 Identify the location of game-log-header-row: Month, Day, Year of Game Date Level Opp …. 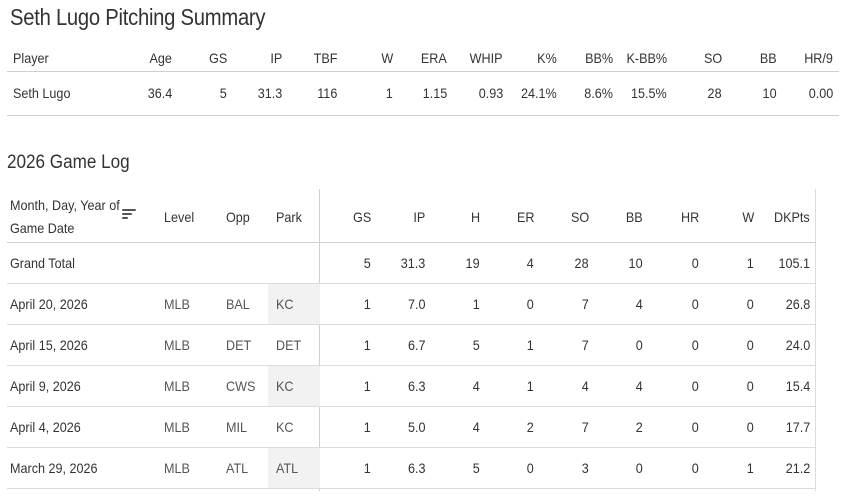
(411, 216).